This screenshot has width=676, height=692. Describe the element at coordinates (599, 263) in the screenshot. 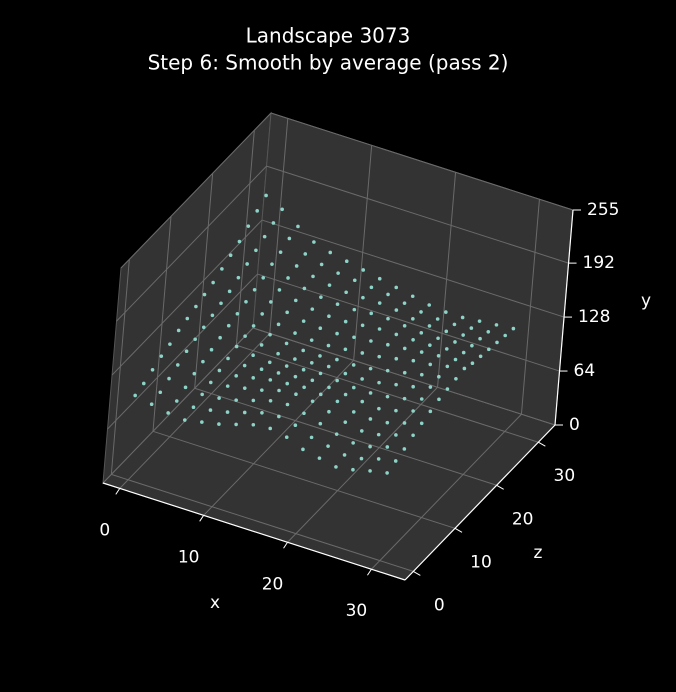

I see `y-tick-label: 192` at that location.